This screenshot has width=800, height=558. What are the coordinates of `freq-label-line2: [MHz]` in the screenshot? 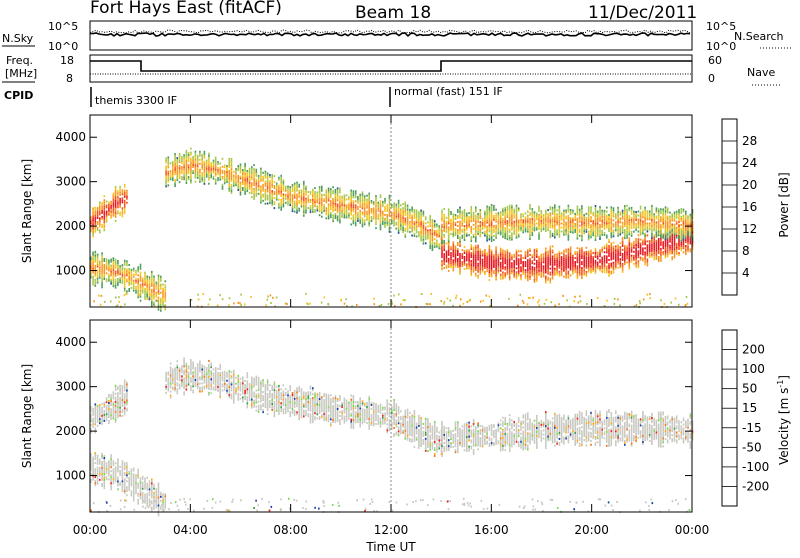 It's located at (21, 73).